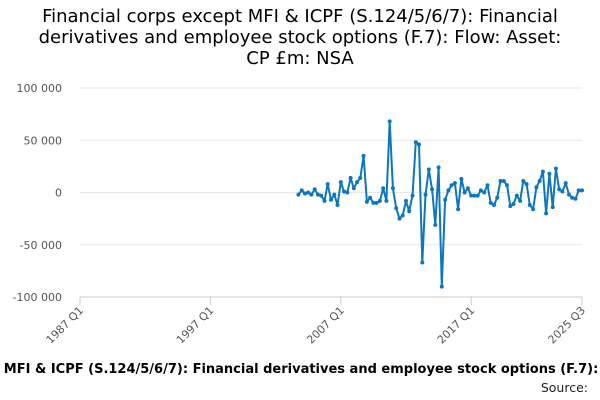  I want to click on x-tick-label: 2025 Q3, so click(567, 325).